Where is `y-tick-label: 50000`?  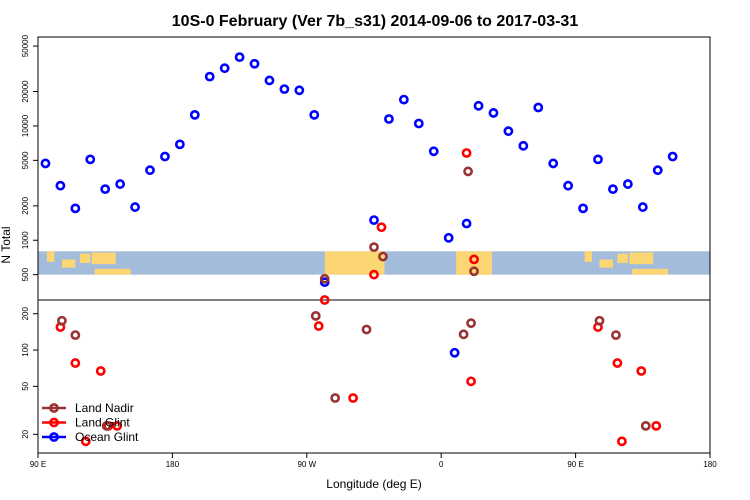
y-tick-label: 50000 is located at coordinates (25, 45).